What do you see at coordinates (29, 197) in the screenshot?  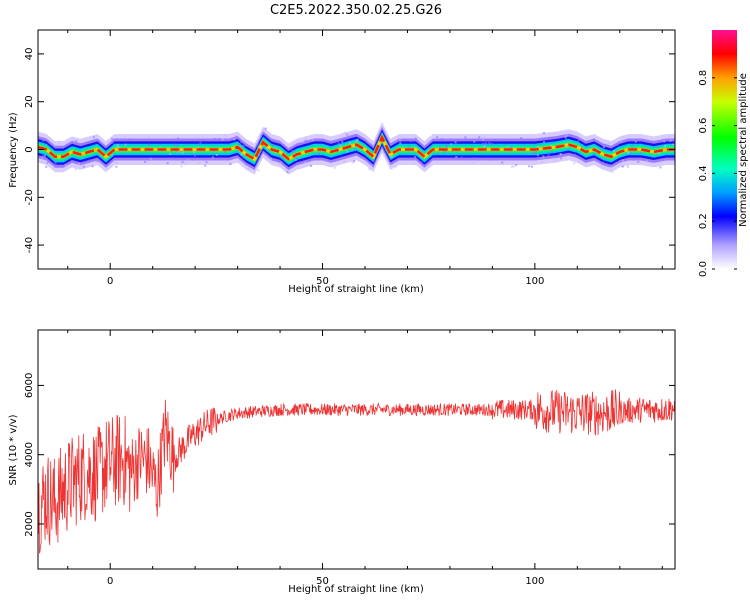 I see `spectrogram-ytick-label: -20` at bounding box center [29, 197].